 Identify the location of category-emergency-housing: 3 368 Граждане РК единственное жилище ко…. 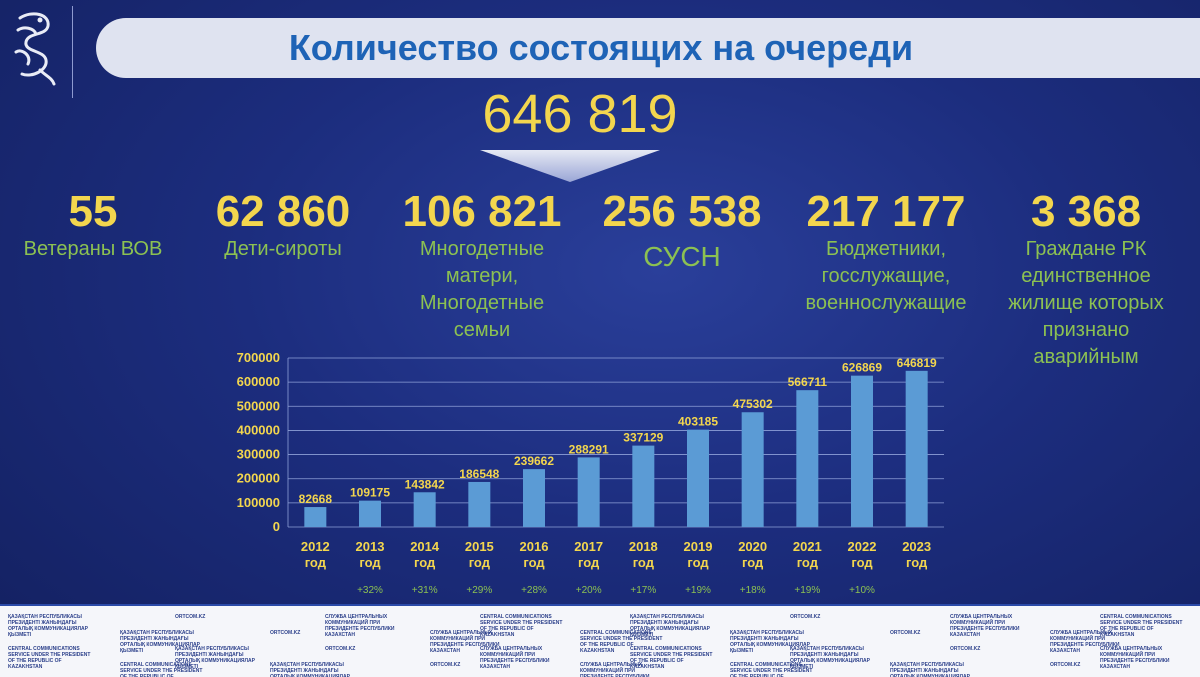
(1086, 279).